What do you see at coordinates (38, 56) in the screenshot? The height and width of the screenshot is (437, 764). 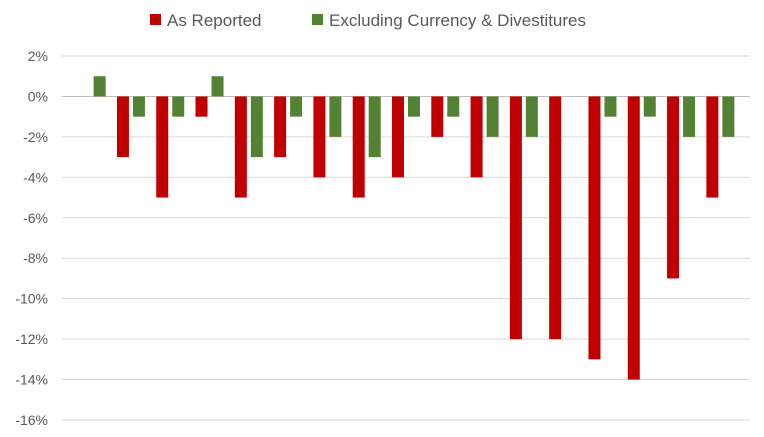 I see `y-tick-label: 2%` at bounding box center [38, 56].